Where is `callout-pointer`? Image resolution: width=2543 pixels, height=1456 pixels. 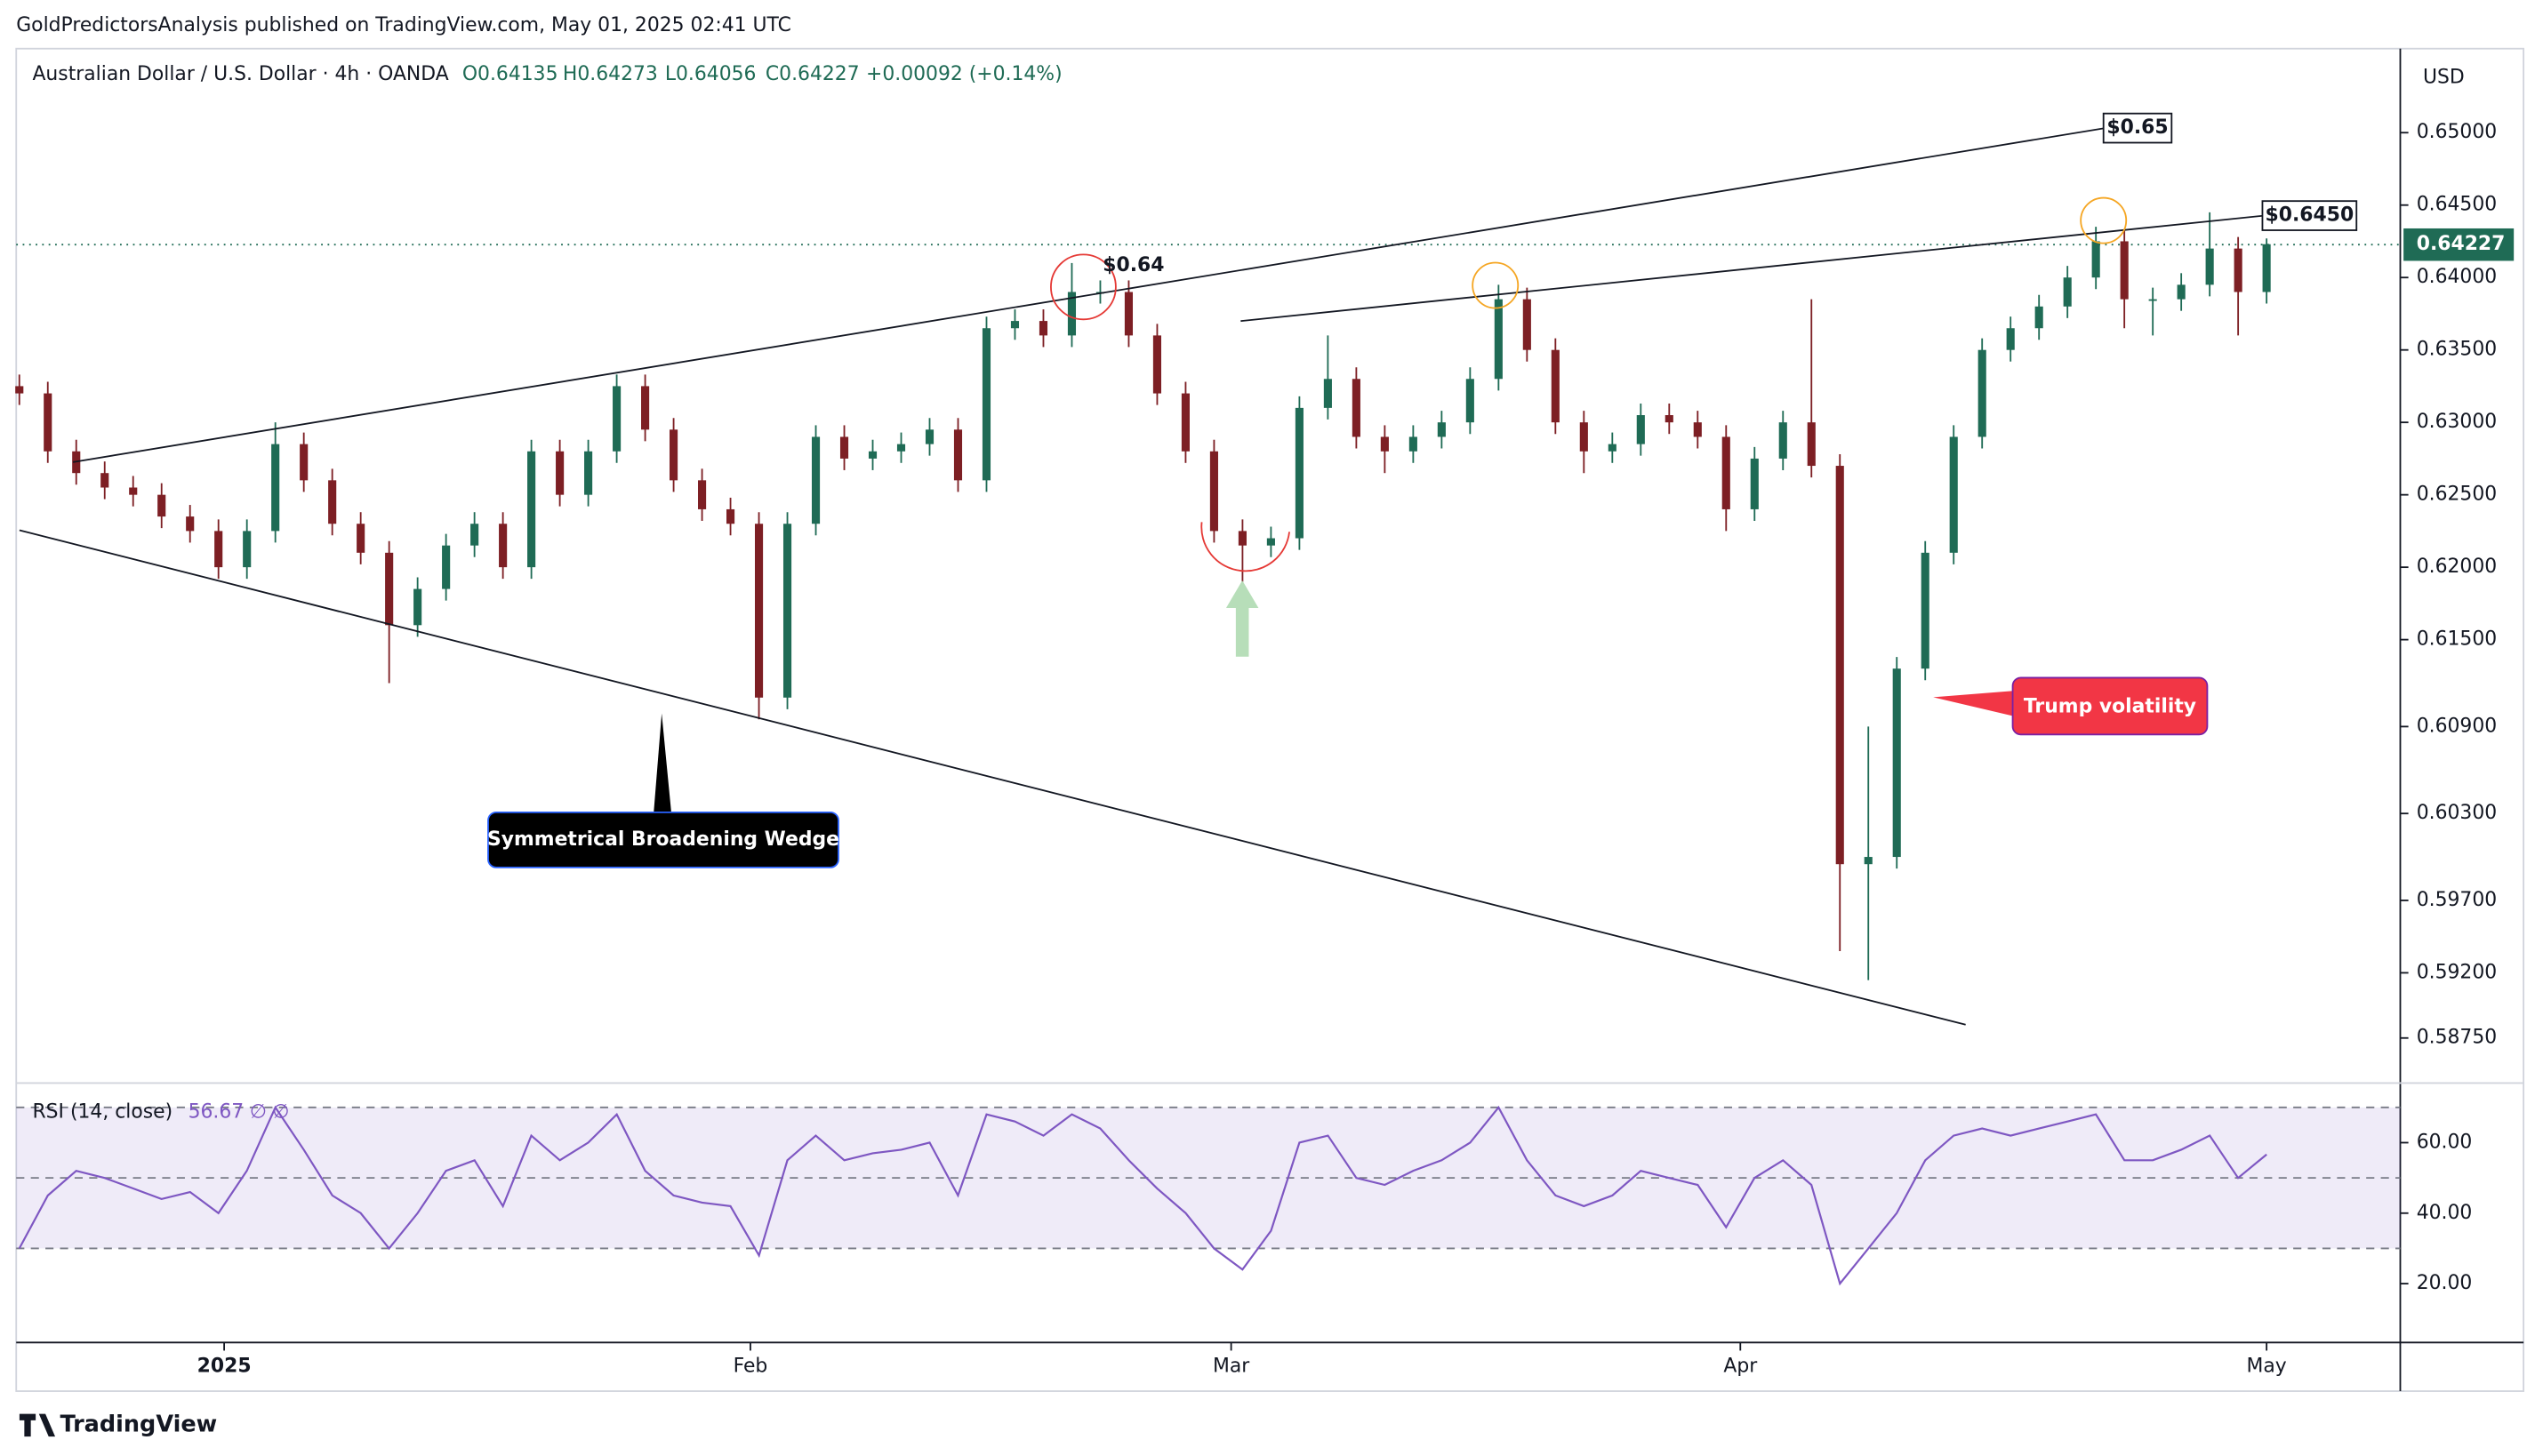 callout-pointer is located at coordinates (1975, 704).